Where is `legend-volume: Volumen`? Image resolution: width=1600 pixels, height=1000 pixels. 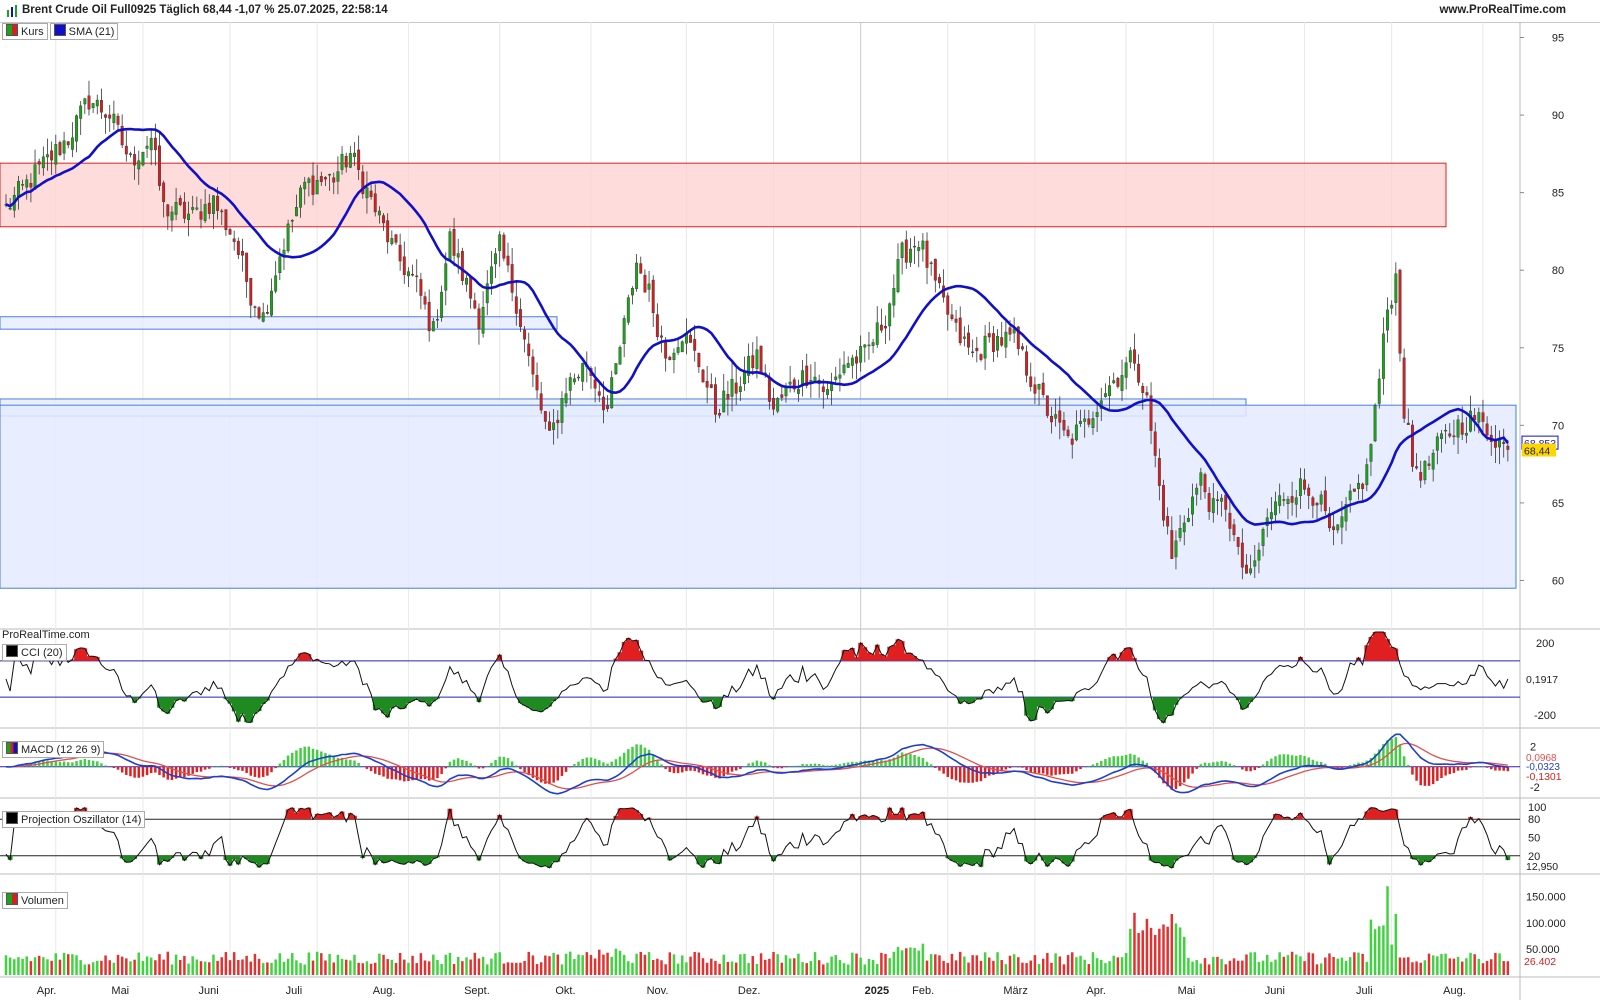
legend-volume: Volumen is located at coordinates (35, 900).